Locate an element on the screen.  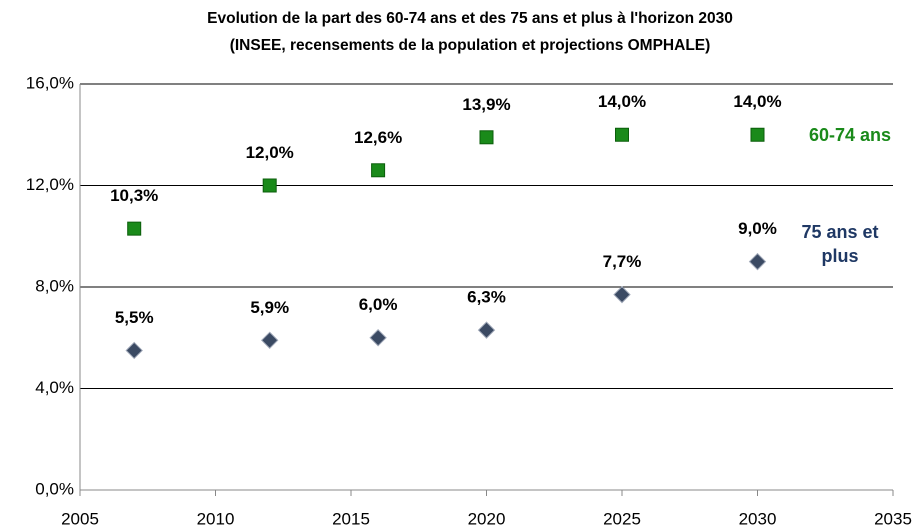
data-label: 5,9% is located at coordinates (269, 307).